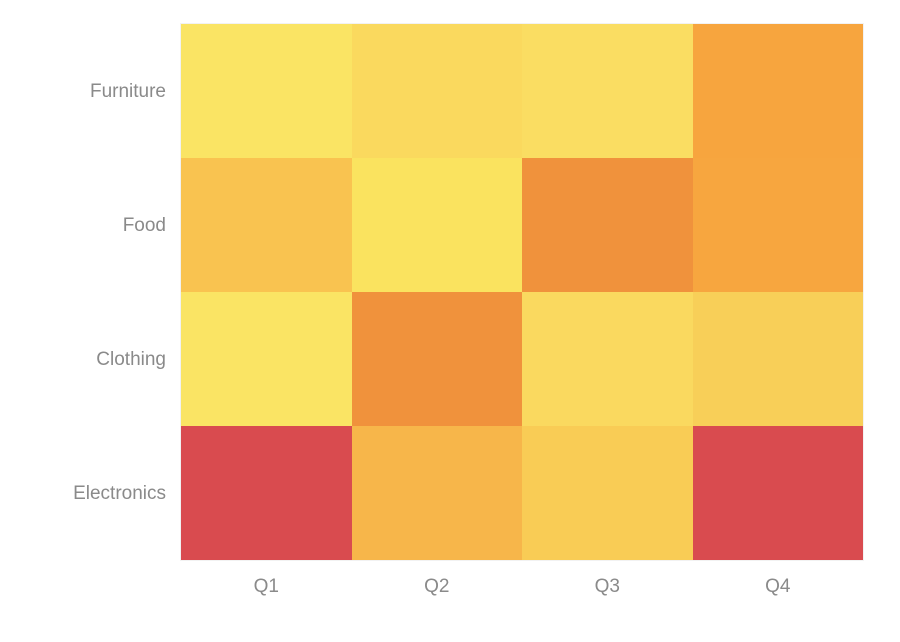 This screenshot has height=642, width=900. I want to click on heatmap-cell-electronics-q2, so click(436, 493).